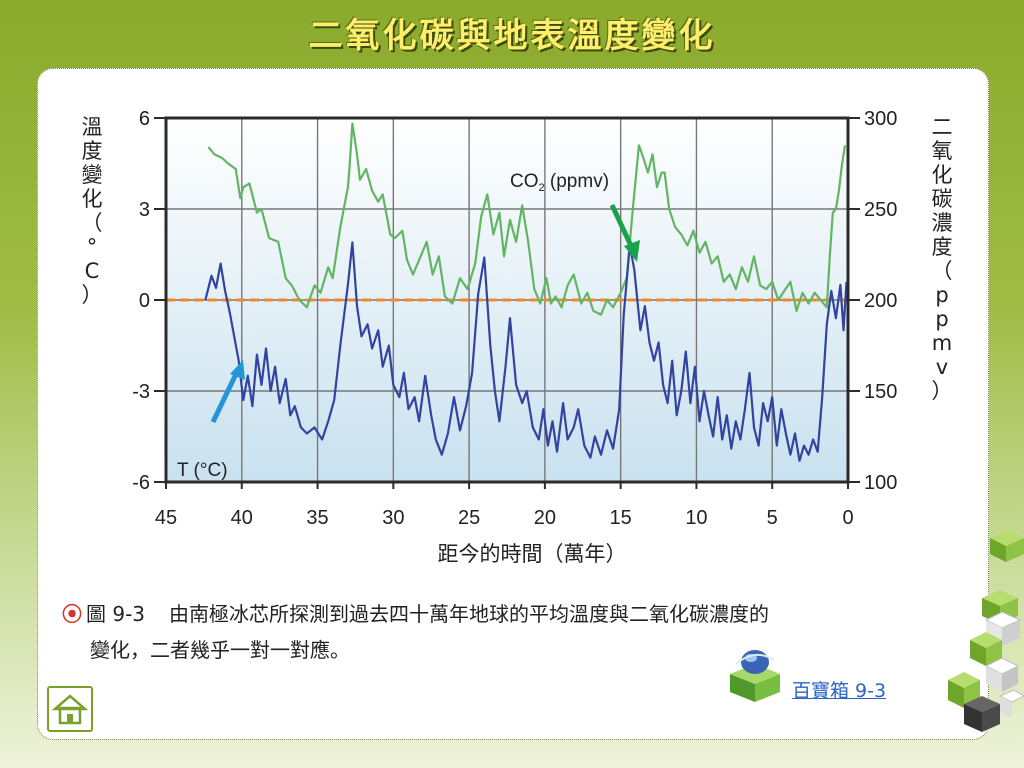 The height and width of the screenshot is (768, 1024). I want to click on left-y-tick-label: 3, so click(144, 210).